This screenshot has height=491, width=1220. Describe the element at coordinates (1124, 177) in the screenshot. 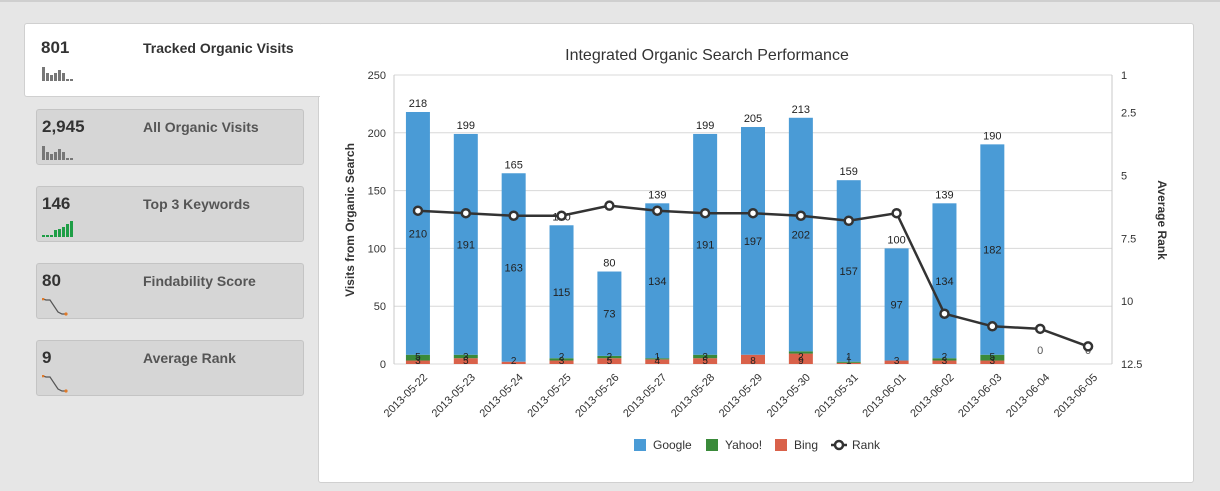

I see `y2-tick-label: 5` at that location.